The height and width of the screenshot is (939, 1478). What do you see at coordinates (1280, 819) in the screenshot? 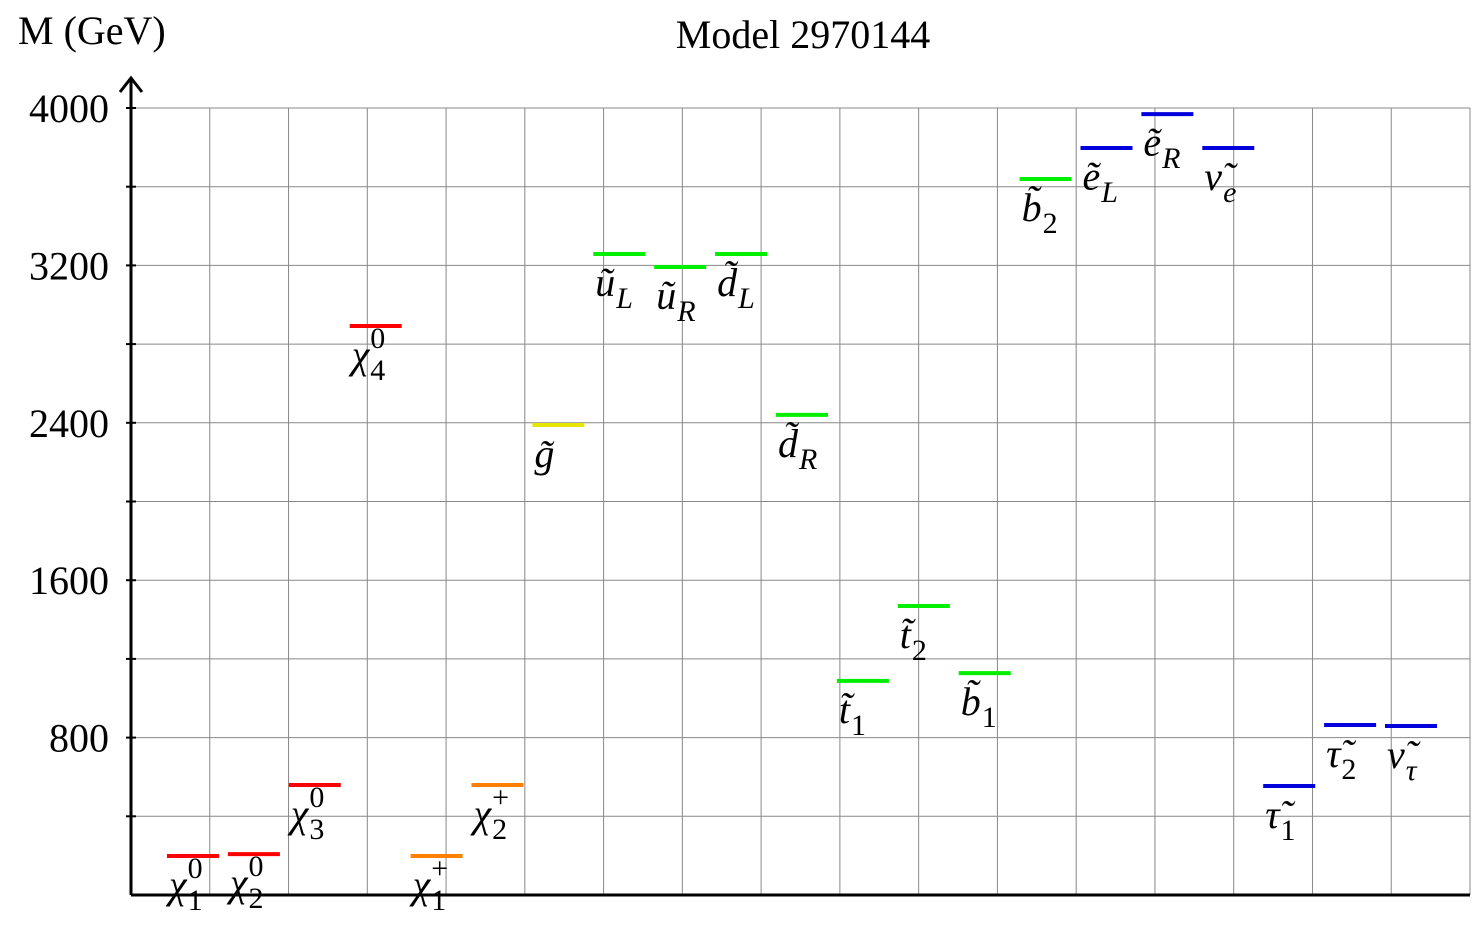
I see `particle-label: τ̃1` at bounding box center [1280, 819].